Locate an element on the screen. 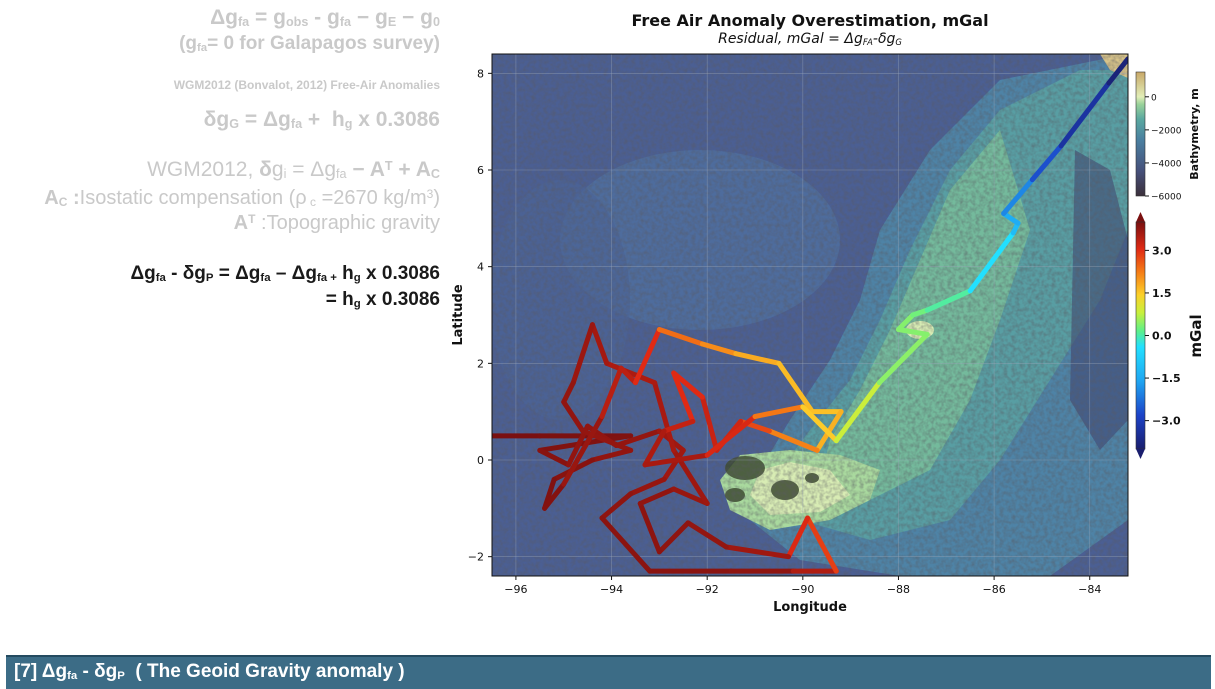  bathymetry-tick-label: −6000 is located at coordinates (1166, 198).